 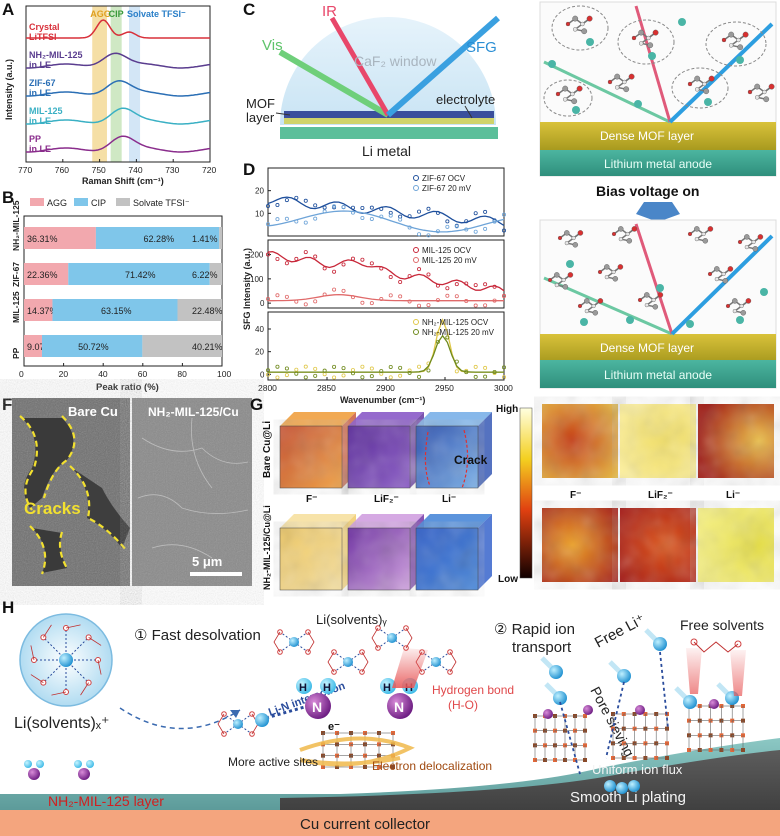 I want to click on panel-label-d: D, so click(x=249, y=169).